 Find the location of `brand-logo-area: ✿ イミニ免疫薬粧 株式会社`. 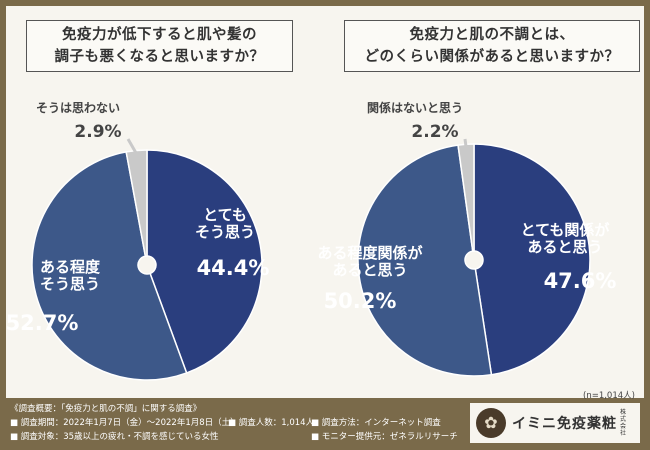

brand-logo-area: ✿ イミニ免疫薬粧 株式会社 is located at coordinates (555, 423).